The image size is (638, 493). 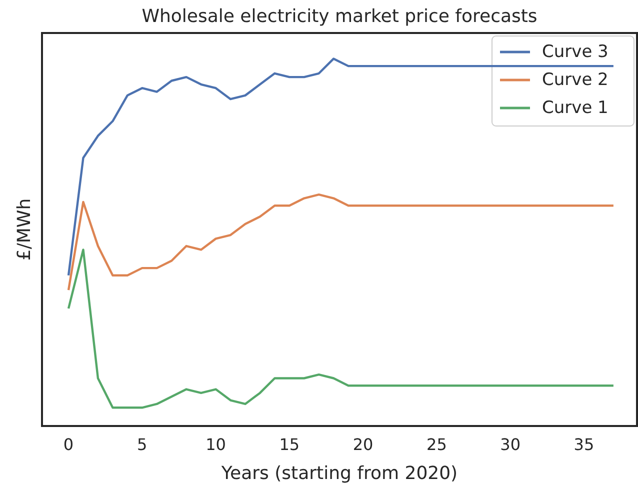 I want to click on chart-title: Wholesale electricity market price forecasts, so click(x=340, y=16).